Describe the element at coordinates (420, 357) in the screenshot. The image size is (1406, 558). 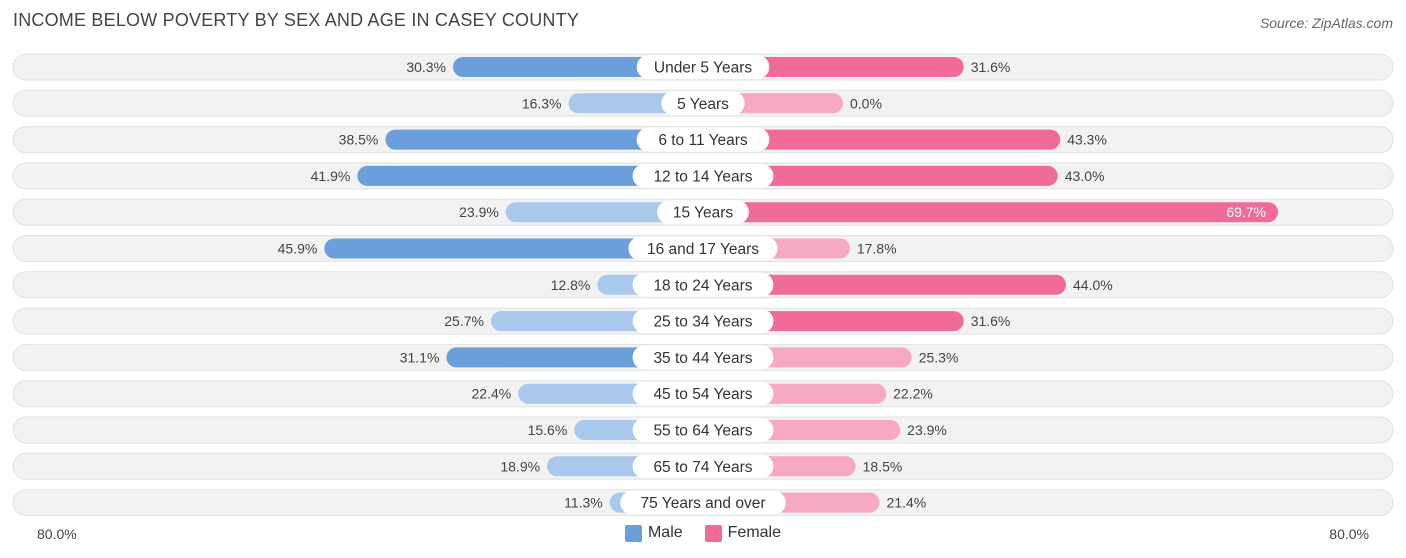
I see `male-value-label: 31.1%` at that location.